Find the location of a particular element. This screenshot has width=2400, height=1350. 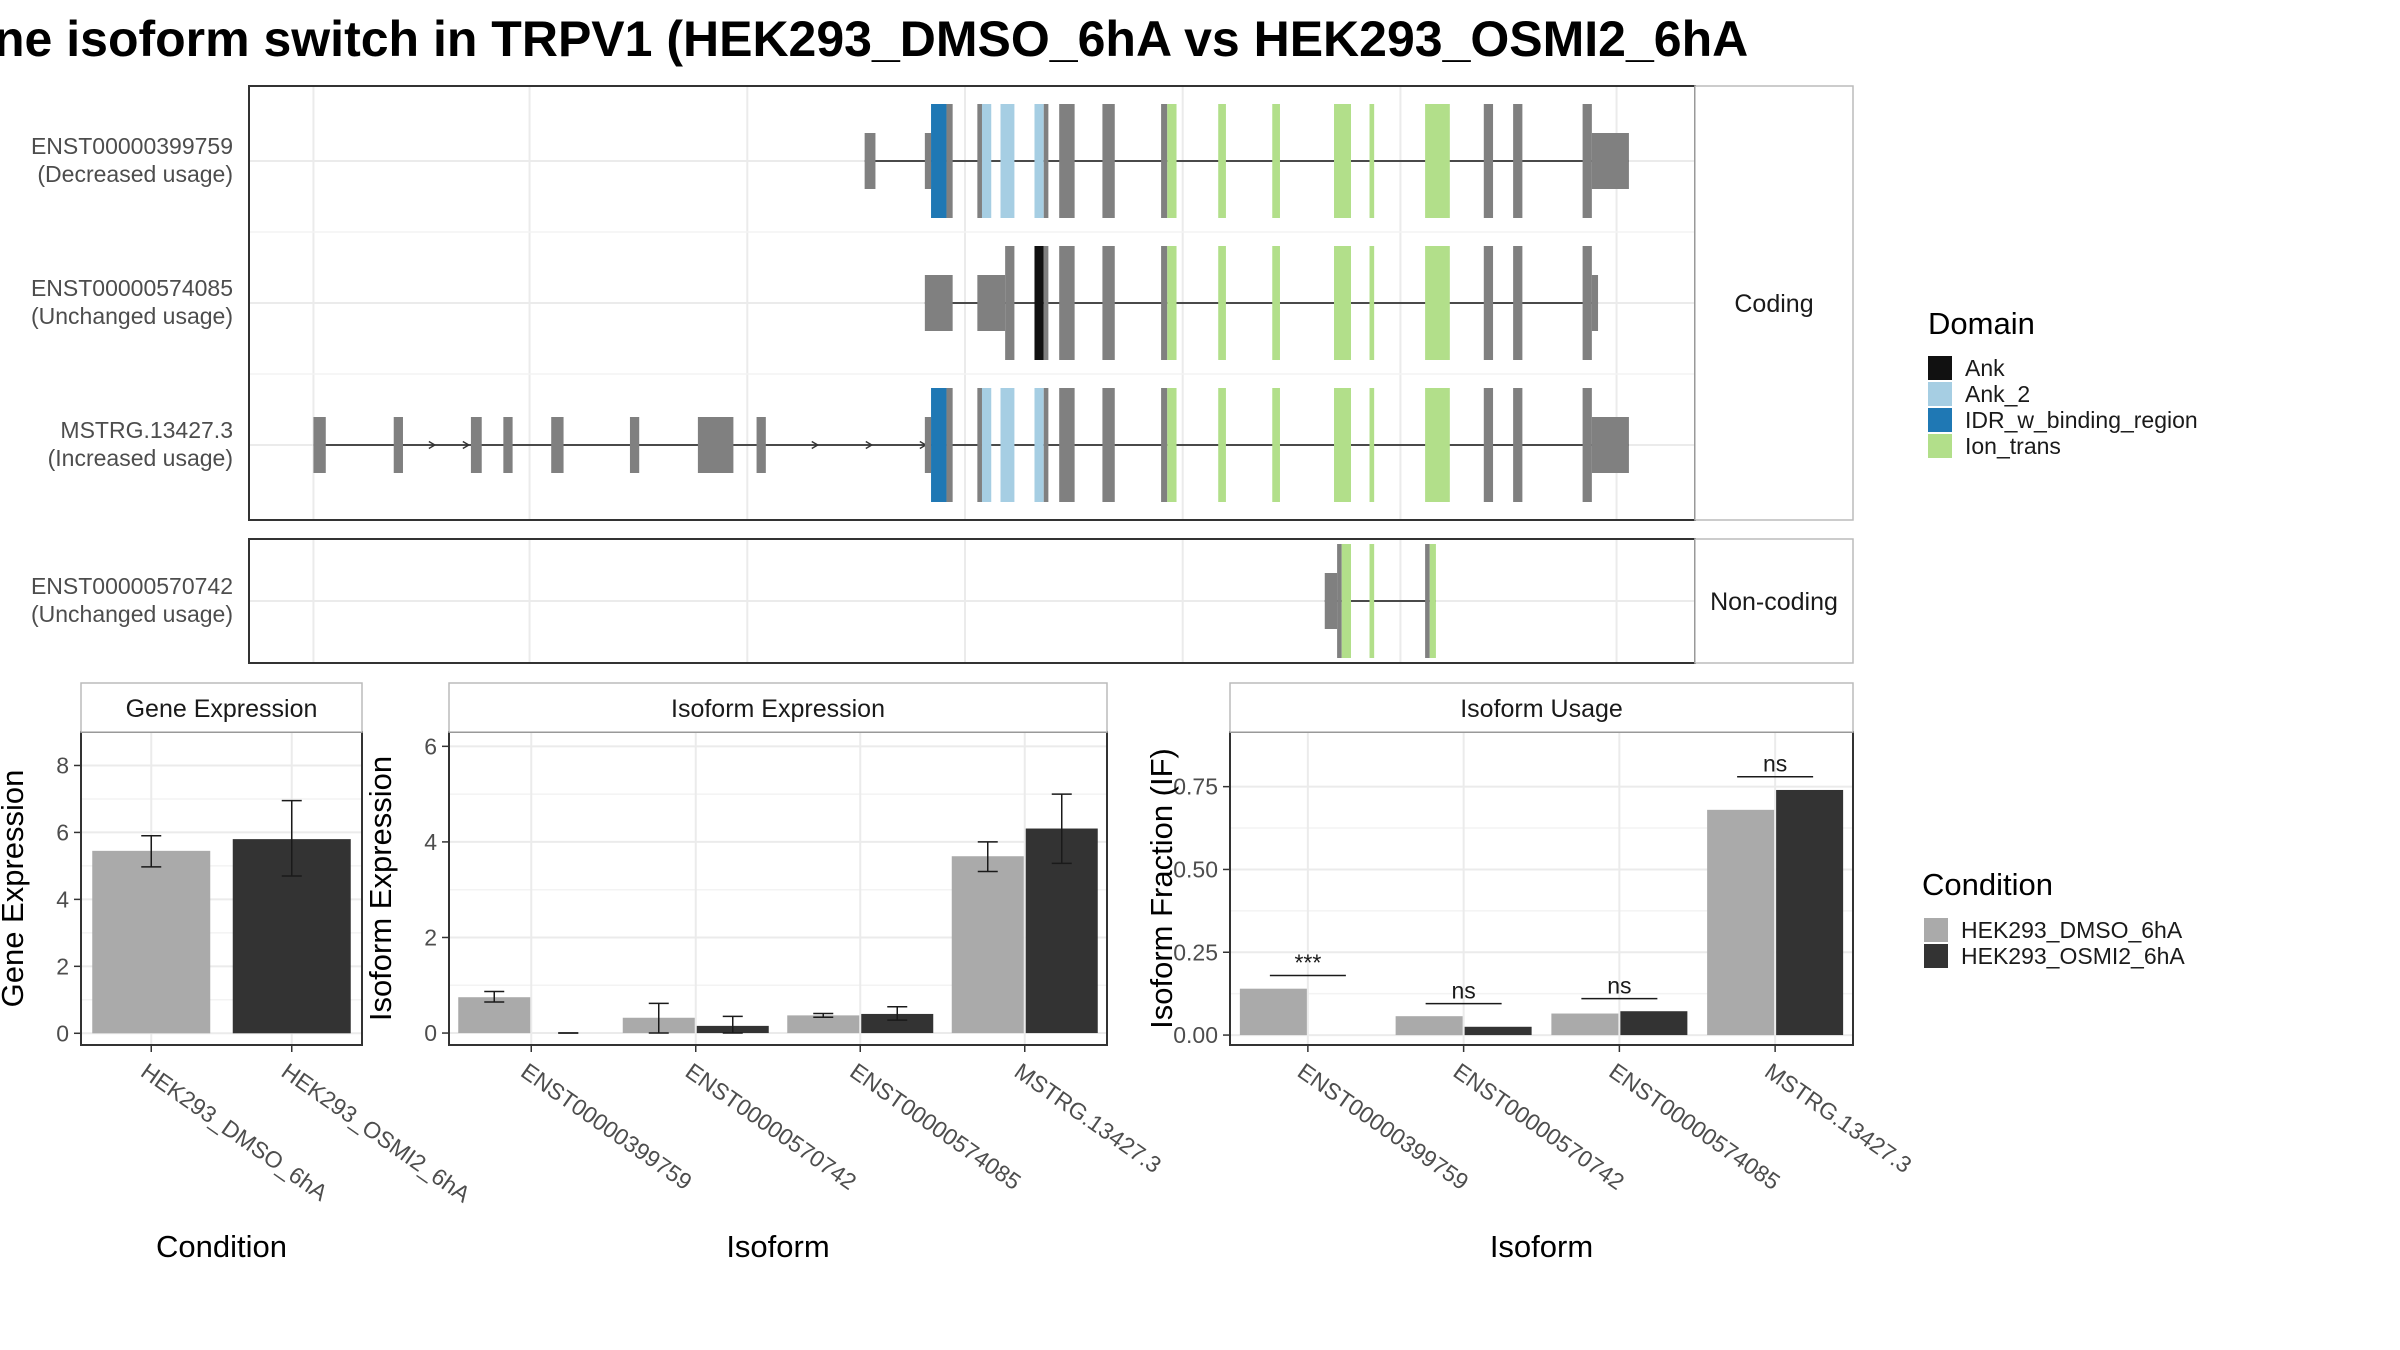

bar-strip-title: Gene Expression is located at coordinates (222, 709).